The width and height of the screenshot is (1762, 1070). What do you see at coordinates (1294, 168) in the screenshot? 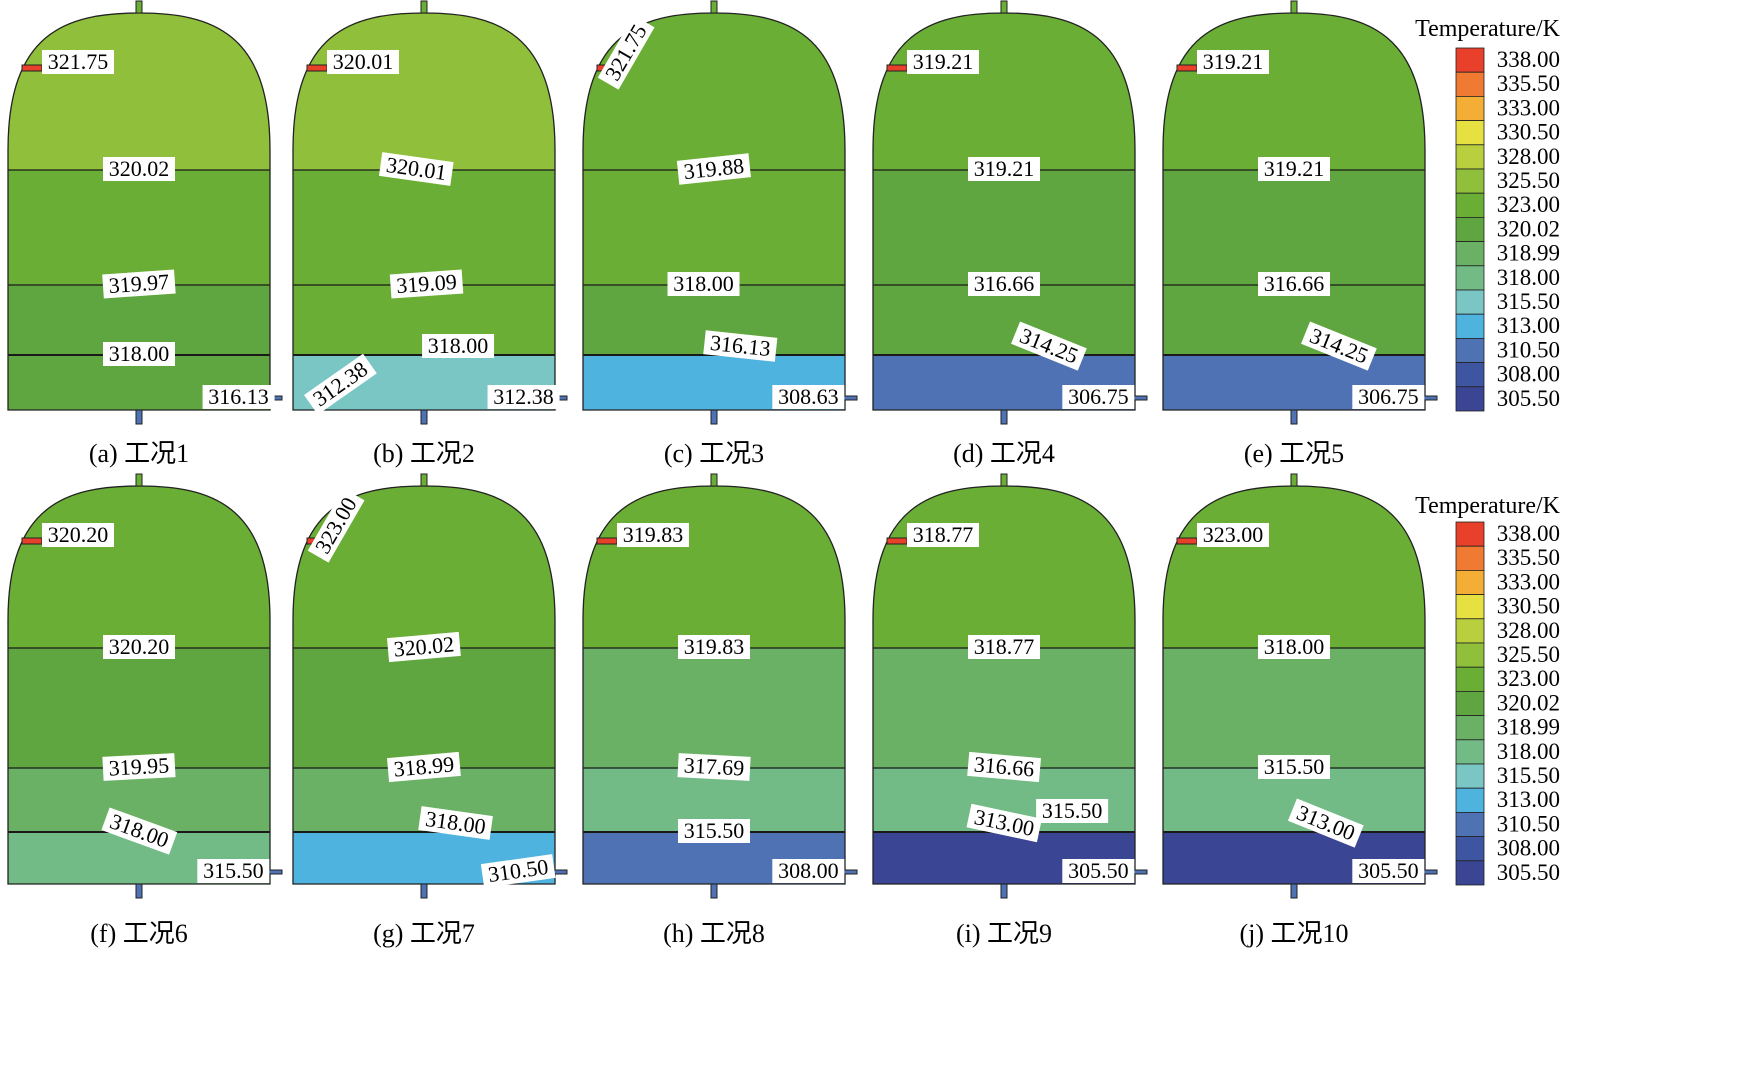
I see `isoline-label-text: 319.21` at bounding box center [1294, 168].